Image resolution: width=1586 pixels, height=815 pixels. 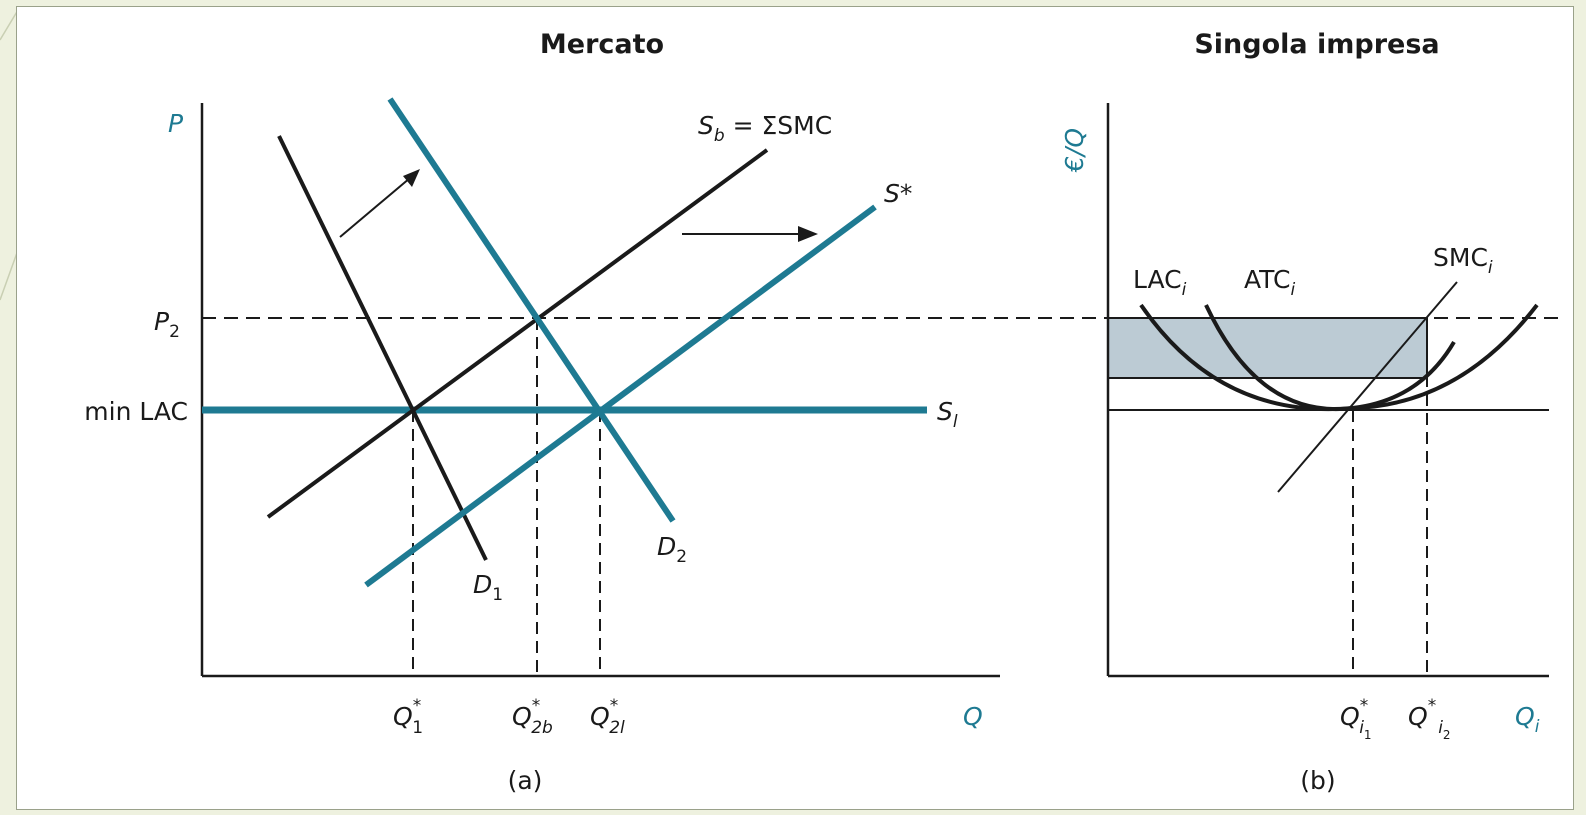 I want to click on panel-b-y-axis-label: €/Q, so click(x=1074, y=150).